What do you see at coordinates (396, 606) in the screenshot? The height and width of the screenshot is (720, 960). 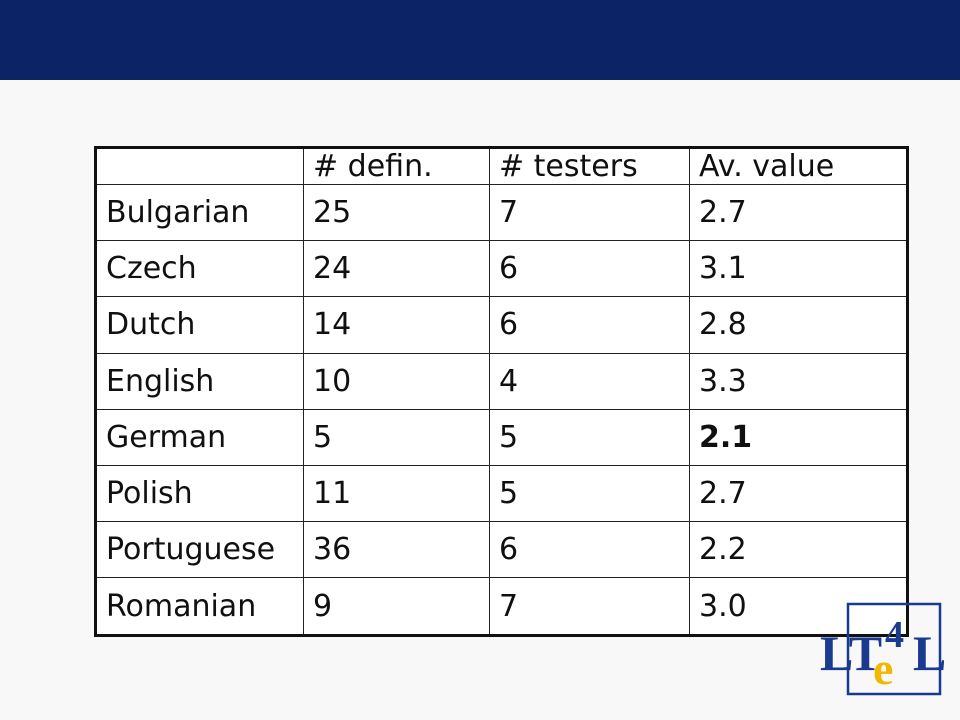 I see `definitions-cell: 9` at bounding box center [396, 606].